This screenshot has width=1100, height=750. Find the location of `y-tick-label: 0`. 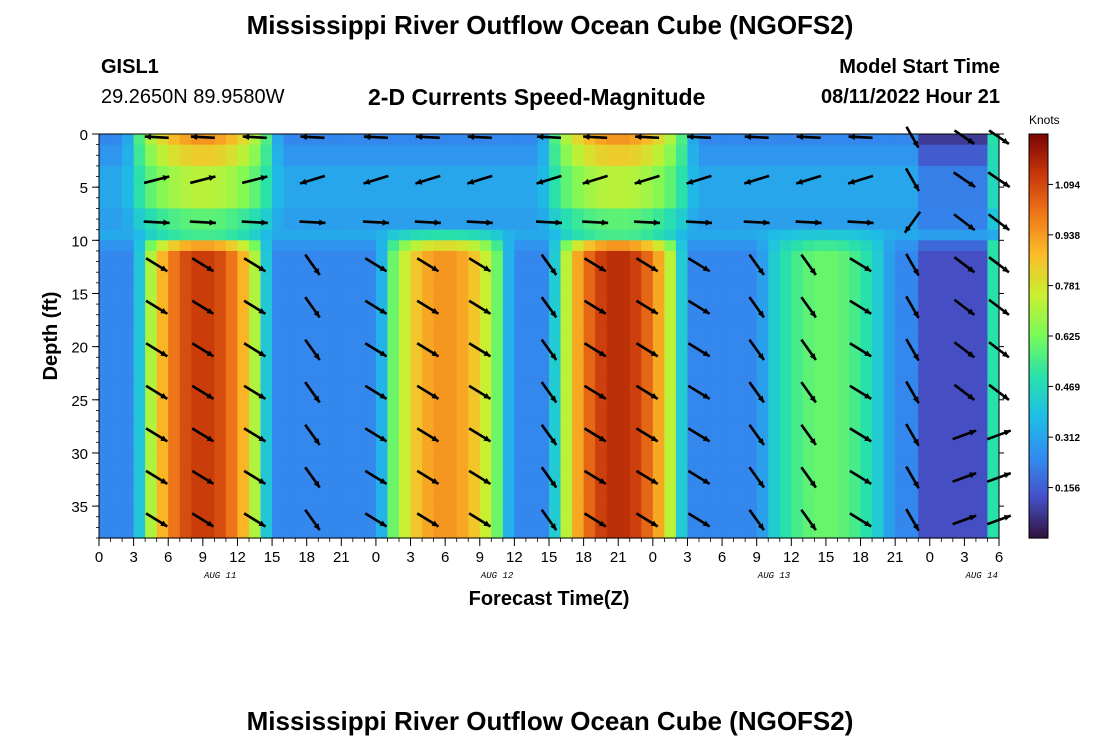

y-tick-label: 0 is located at coordinates (84, 135).